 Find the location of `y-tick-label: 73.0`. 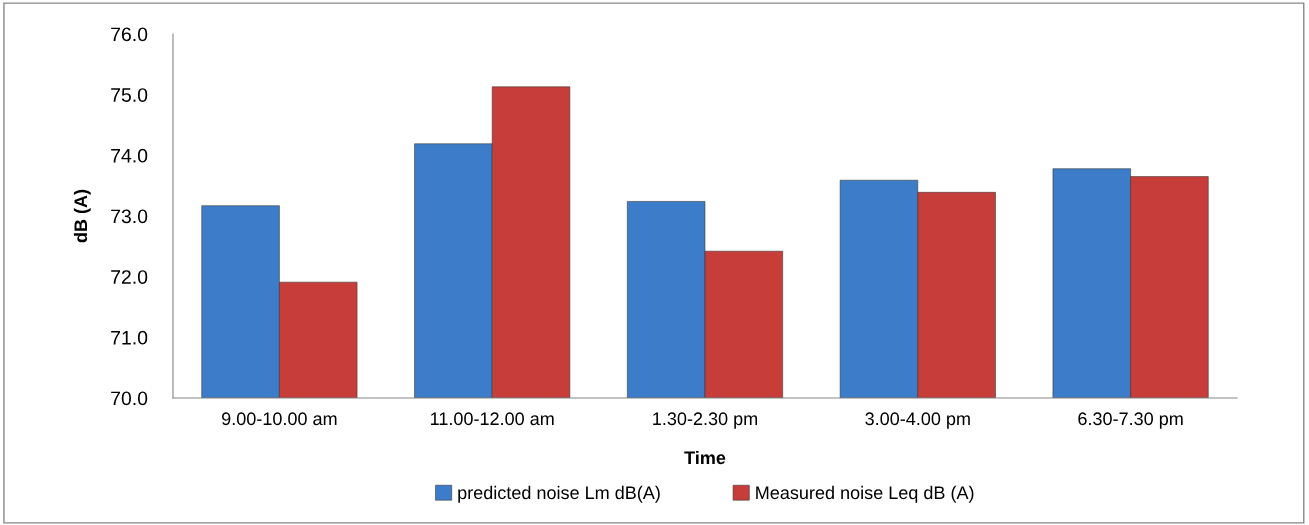

y-tick-label: 73.0 is located at coordinates (129, 216).